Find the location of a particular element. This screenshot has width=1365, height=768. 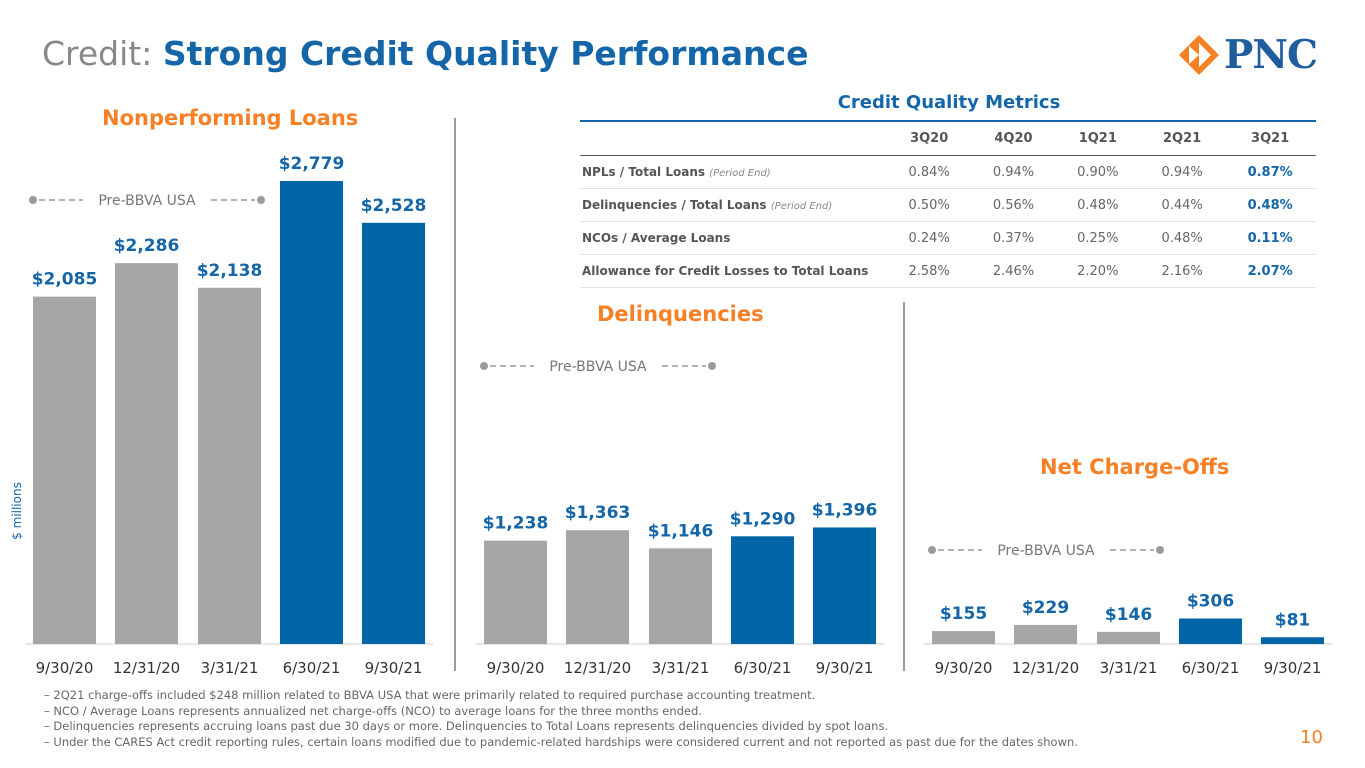

title-prefix: Credit: is located at coordinates (102, 53).